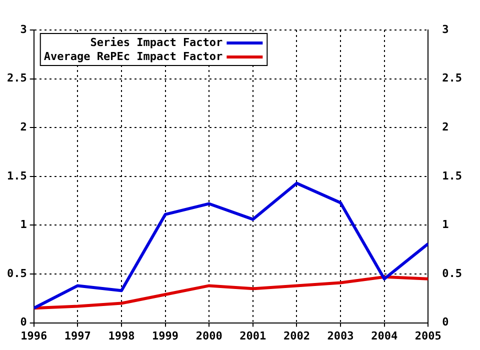 Image resolution: width=480 pixels, height=350 pixels. I want to click on x-tick-label: 2003, so click(340, 335).